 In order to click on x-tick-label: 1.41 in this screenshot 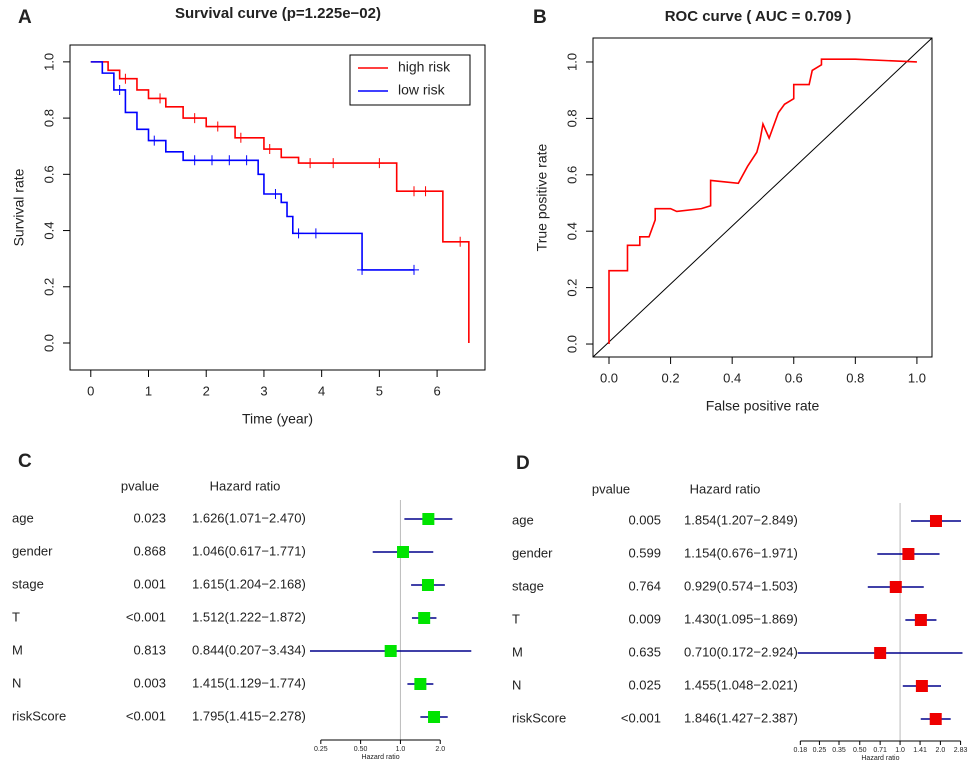, I will do `click(920, 750)`.